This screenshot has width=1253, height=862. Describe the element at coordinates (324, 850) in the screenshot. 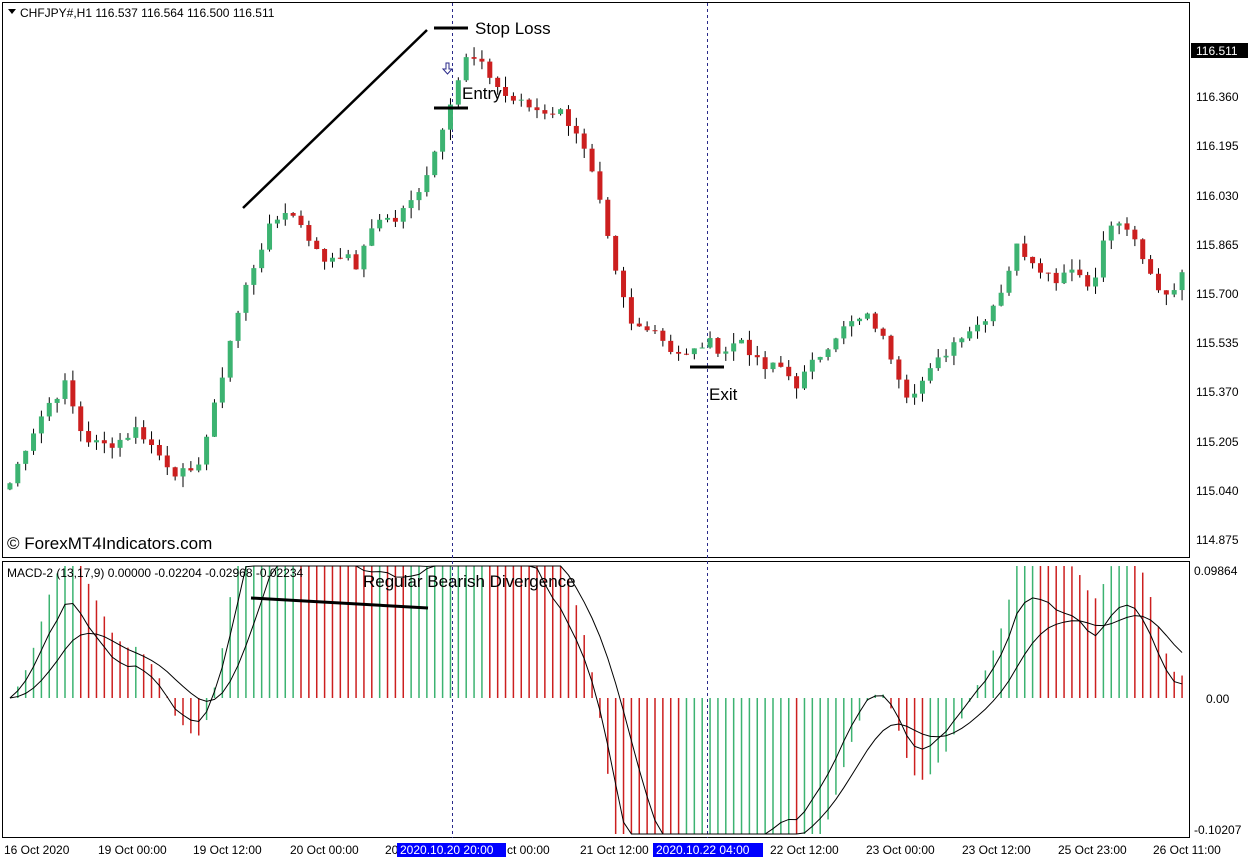

I see `time-tick: 20 Oct 00:00` at that location.